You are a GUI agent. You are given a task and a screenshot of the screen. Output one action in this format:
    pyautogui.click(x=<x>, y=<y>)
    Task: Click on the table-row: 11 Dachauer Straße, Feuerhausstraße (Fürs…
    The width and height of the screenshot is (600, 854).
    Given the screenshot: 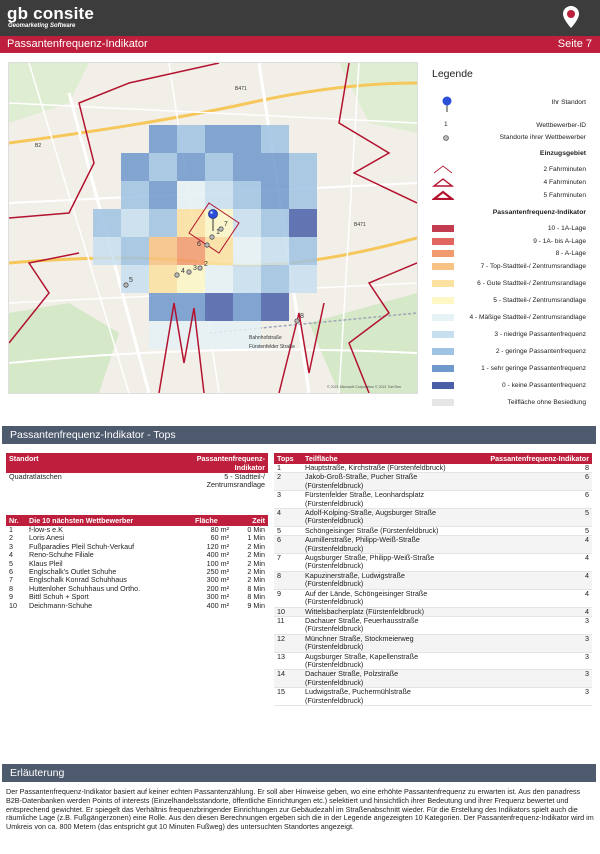 What is the action you would take?
    pyautogui.click(x=433, y=625)
    